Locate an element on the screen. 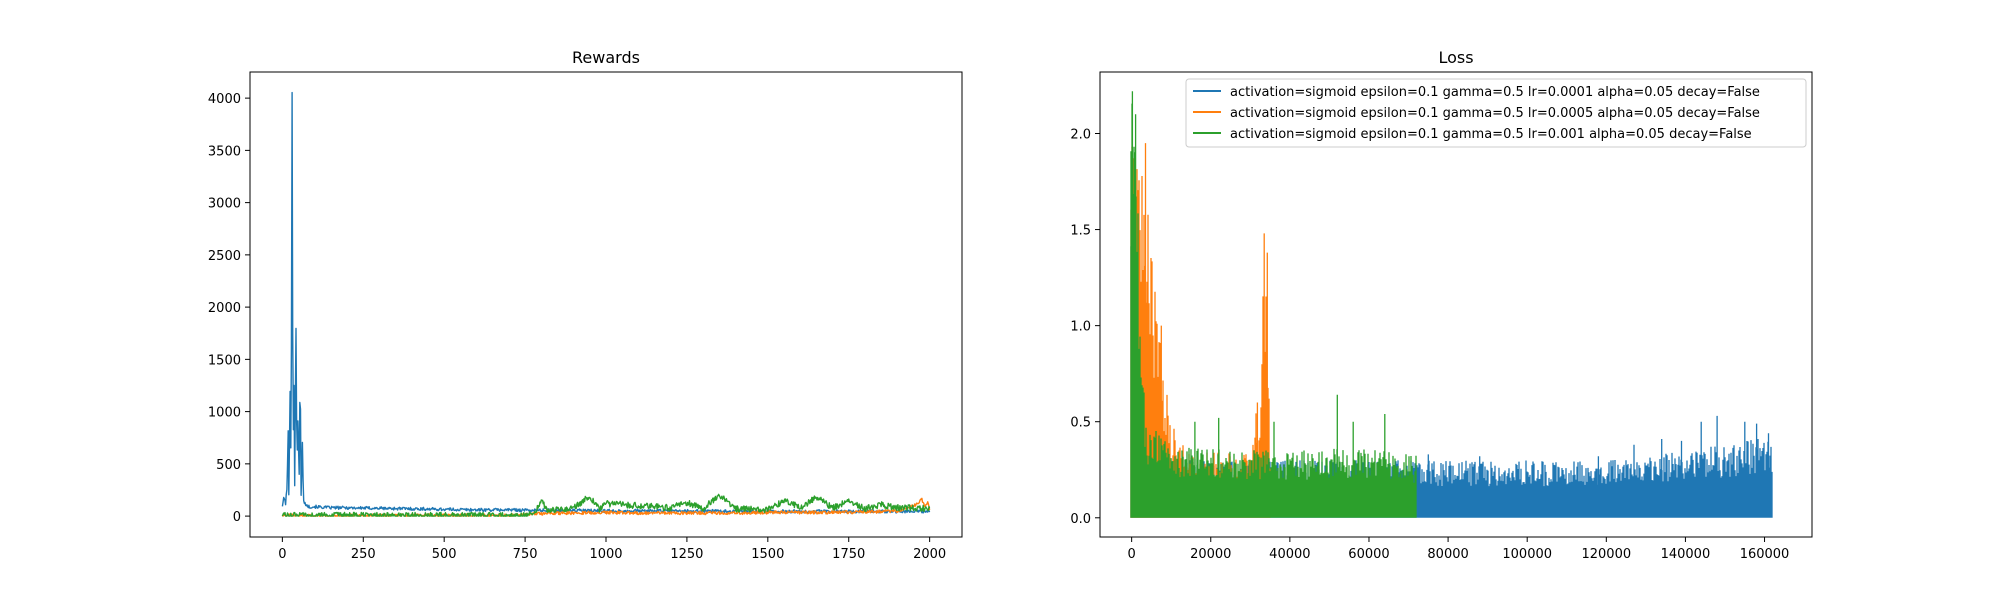  x-tick-label: 100000 is located at coordinates (1527, 554).